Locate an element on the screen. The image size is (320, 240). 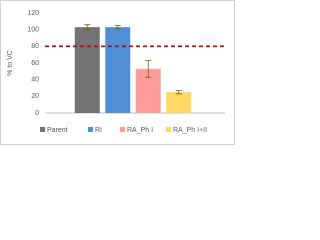
y-tick-label: 40 is located at coordinates (35, 80).